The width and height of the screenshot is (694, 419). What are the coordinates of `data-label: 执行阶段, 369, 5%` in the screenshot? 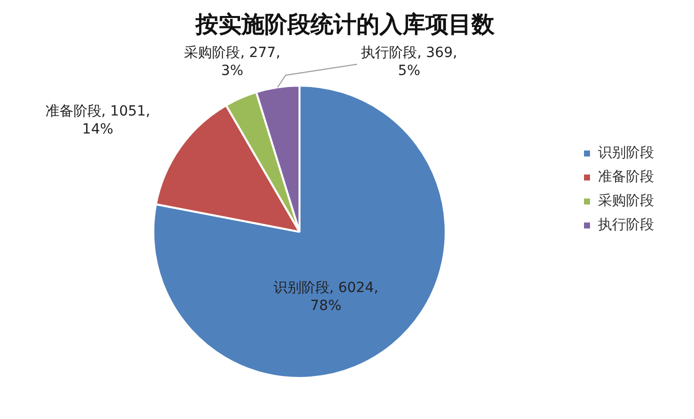 It's located at (409, 61).